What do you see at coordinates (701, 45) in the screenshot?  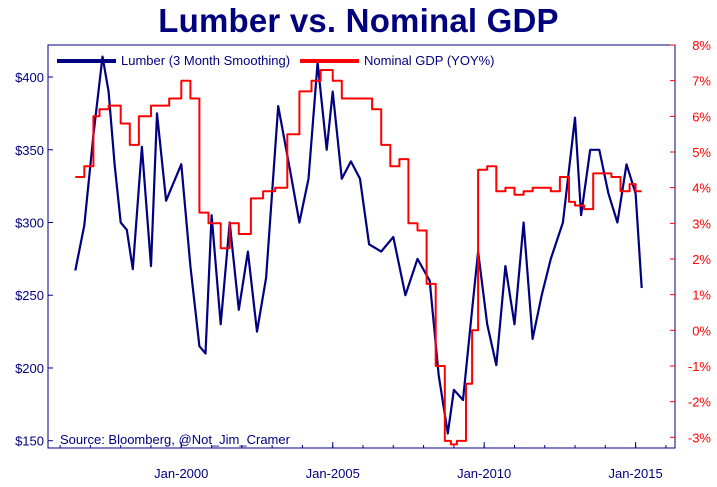 I see `right-tick-label: 8%` at bounding box center [701, 45].